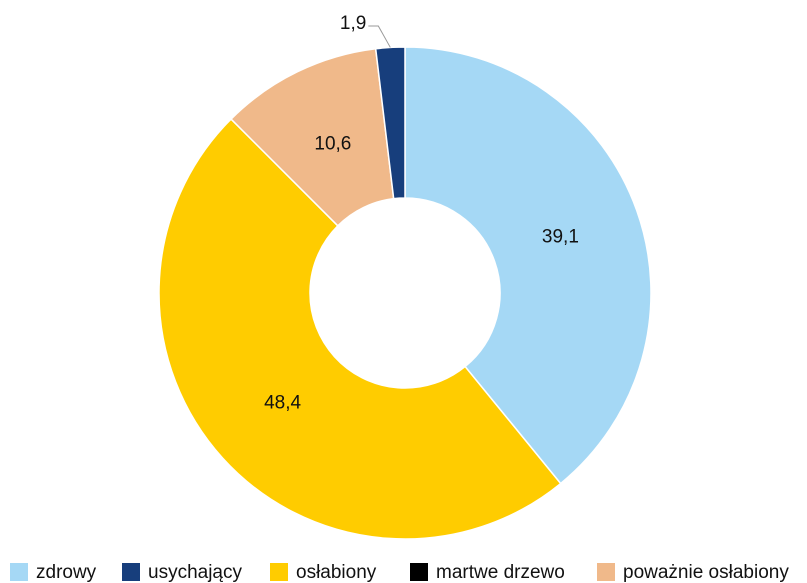 The height and width of the screenshot is (583, 807). What do you see at coordinates (500, 572) in the screenshot?
I see `legend-label: martwe drzewo` at bounding box center [500, 572].